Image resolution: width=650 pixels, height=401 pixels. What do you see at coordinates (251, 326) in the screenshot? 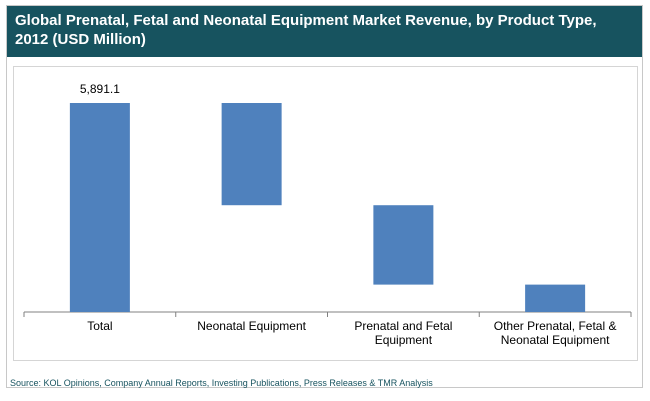
I see `x-tick-label-1-0: Neonatal Equipment` at bounding box center [251, 326].